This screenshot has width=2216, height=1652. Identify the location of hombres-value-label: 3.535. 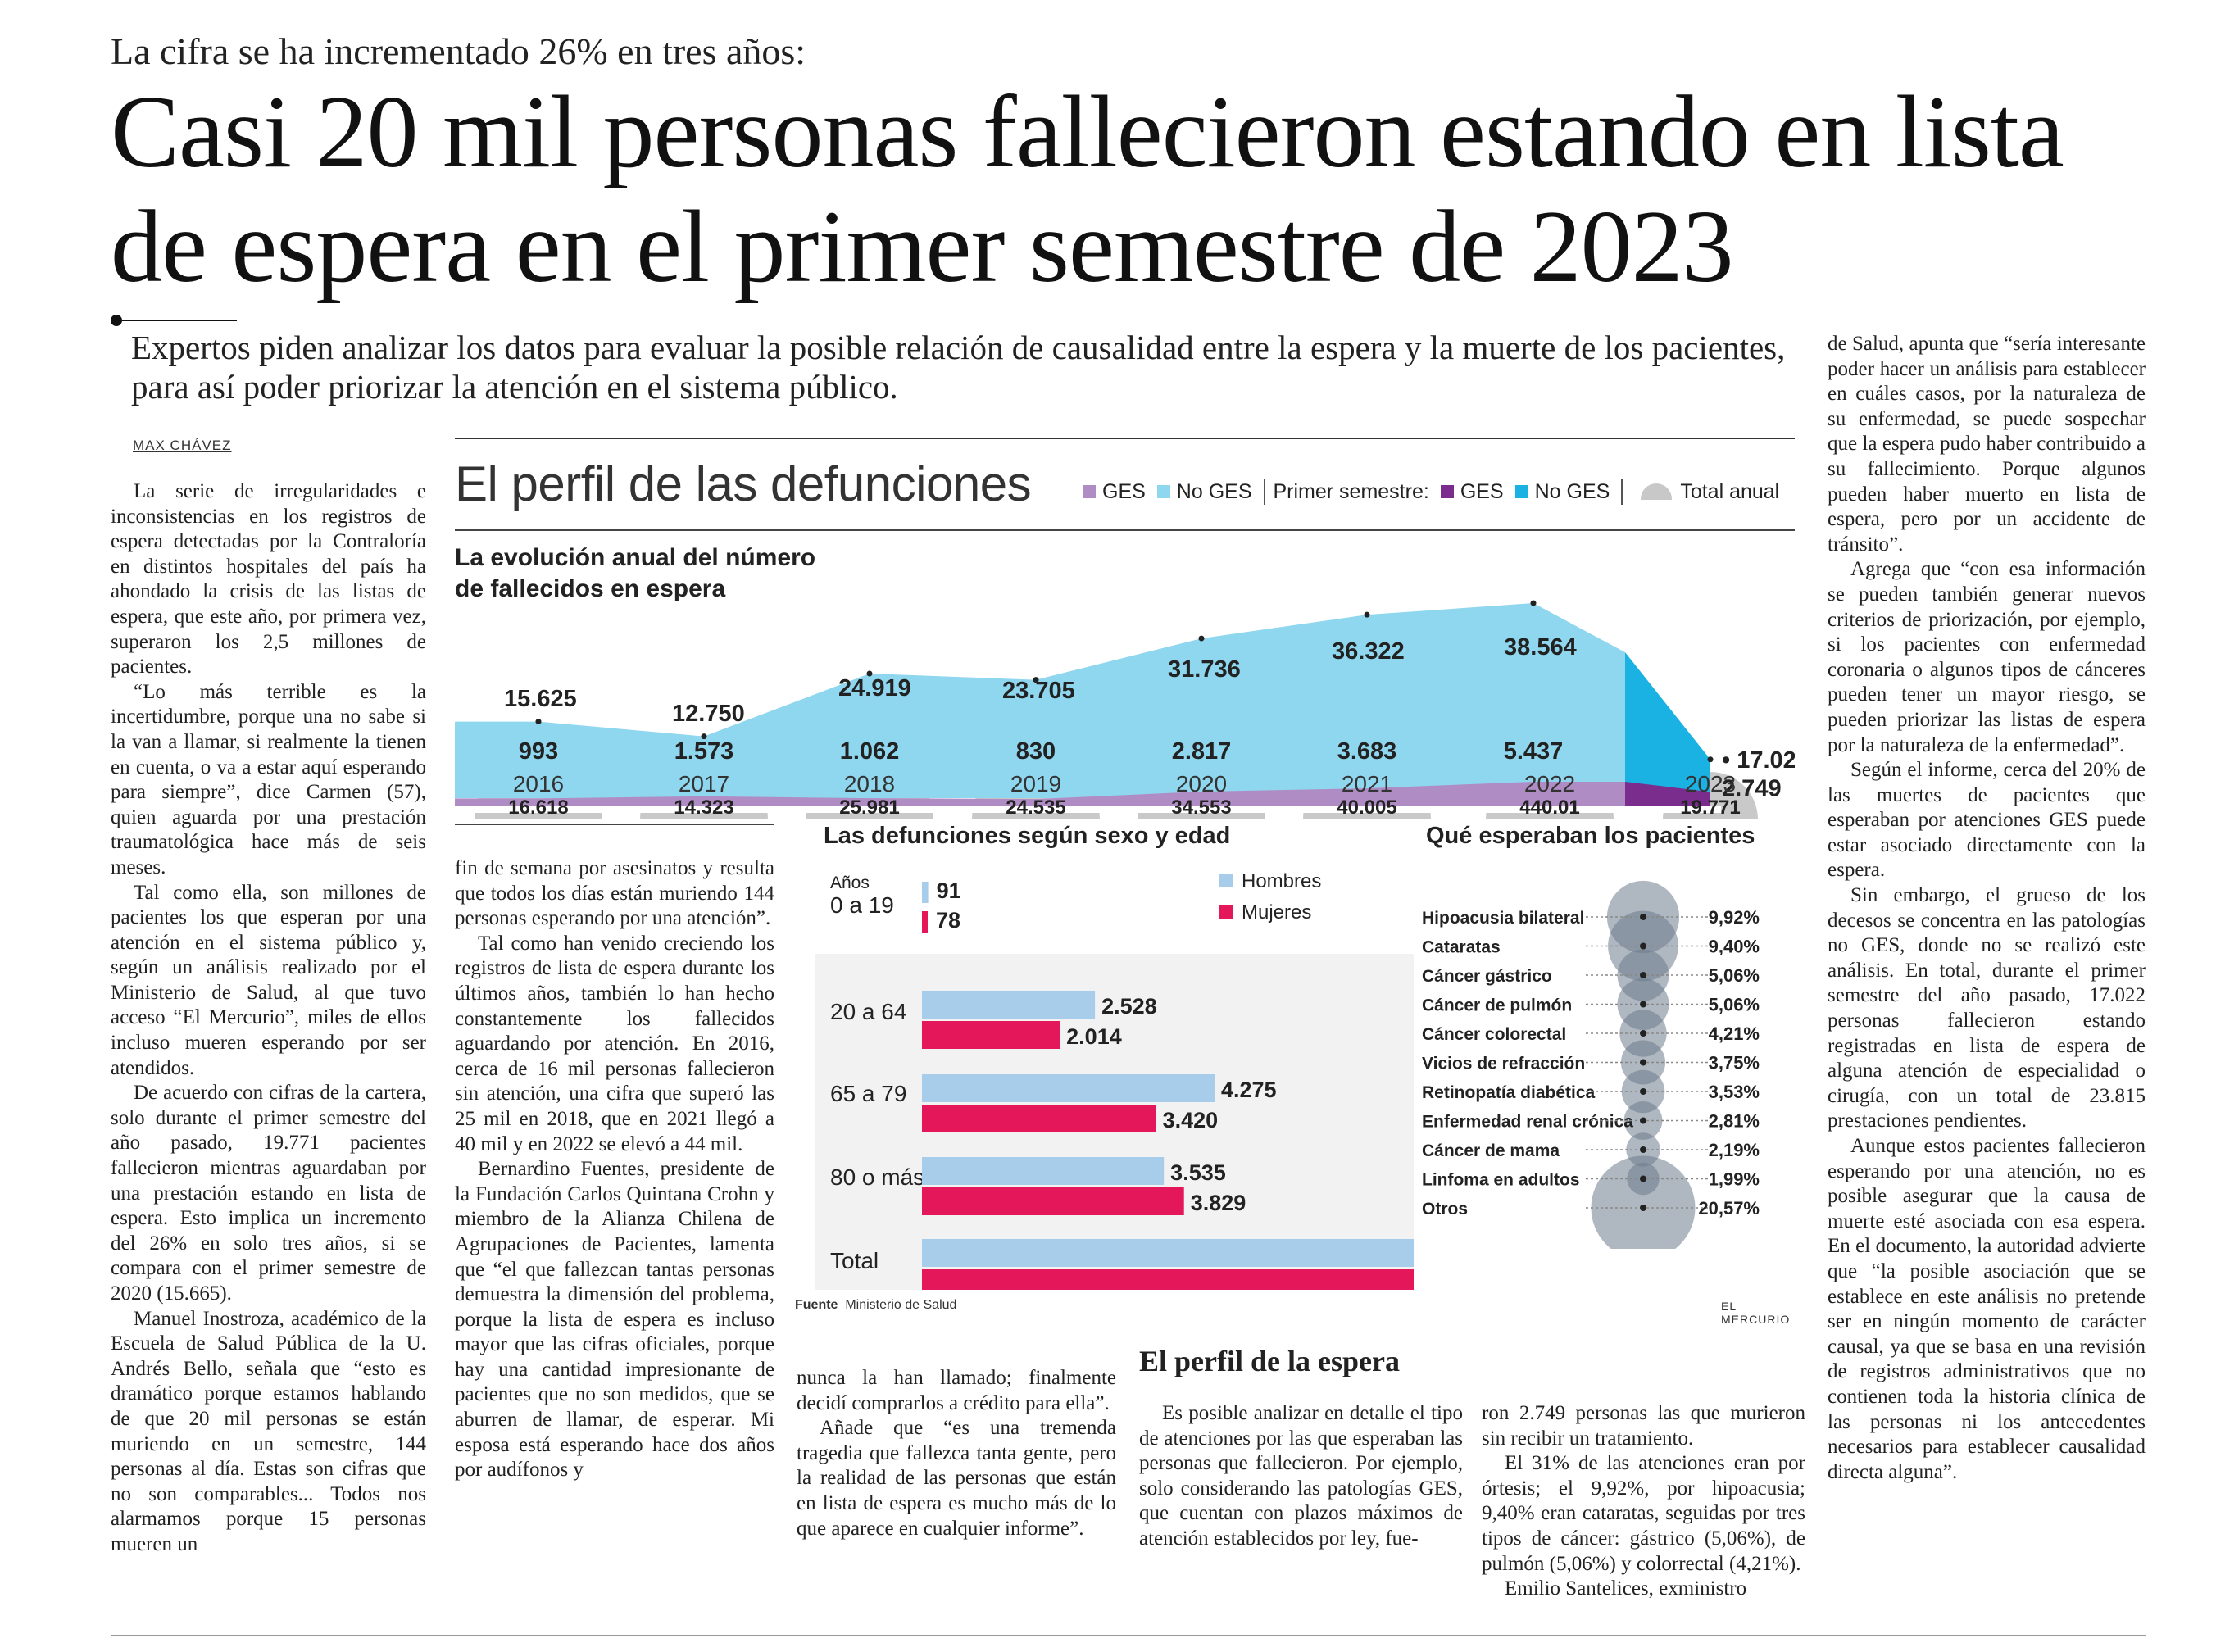
(1198, 1172).